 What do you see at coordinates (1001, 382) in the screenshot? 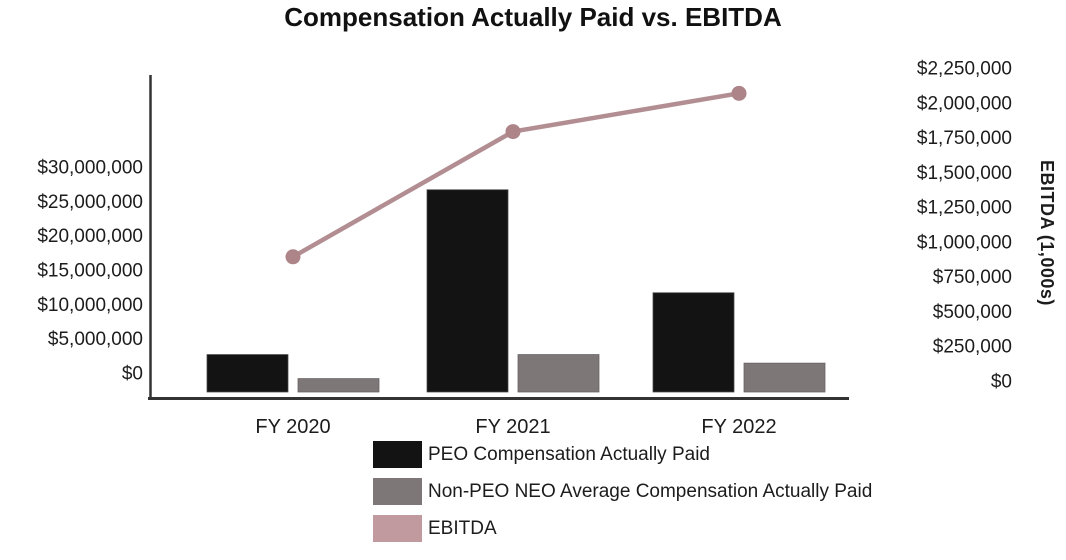
I see `right-axis-tick-label: $0` at bounding box center [1001, 382].